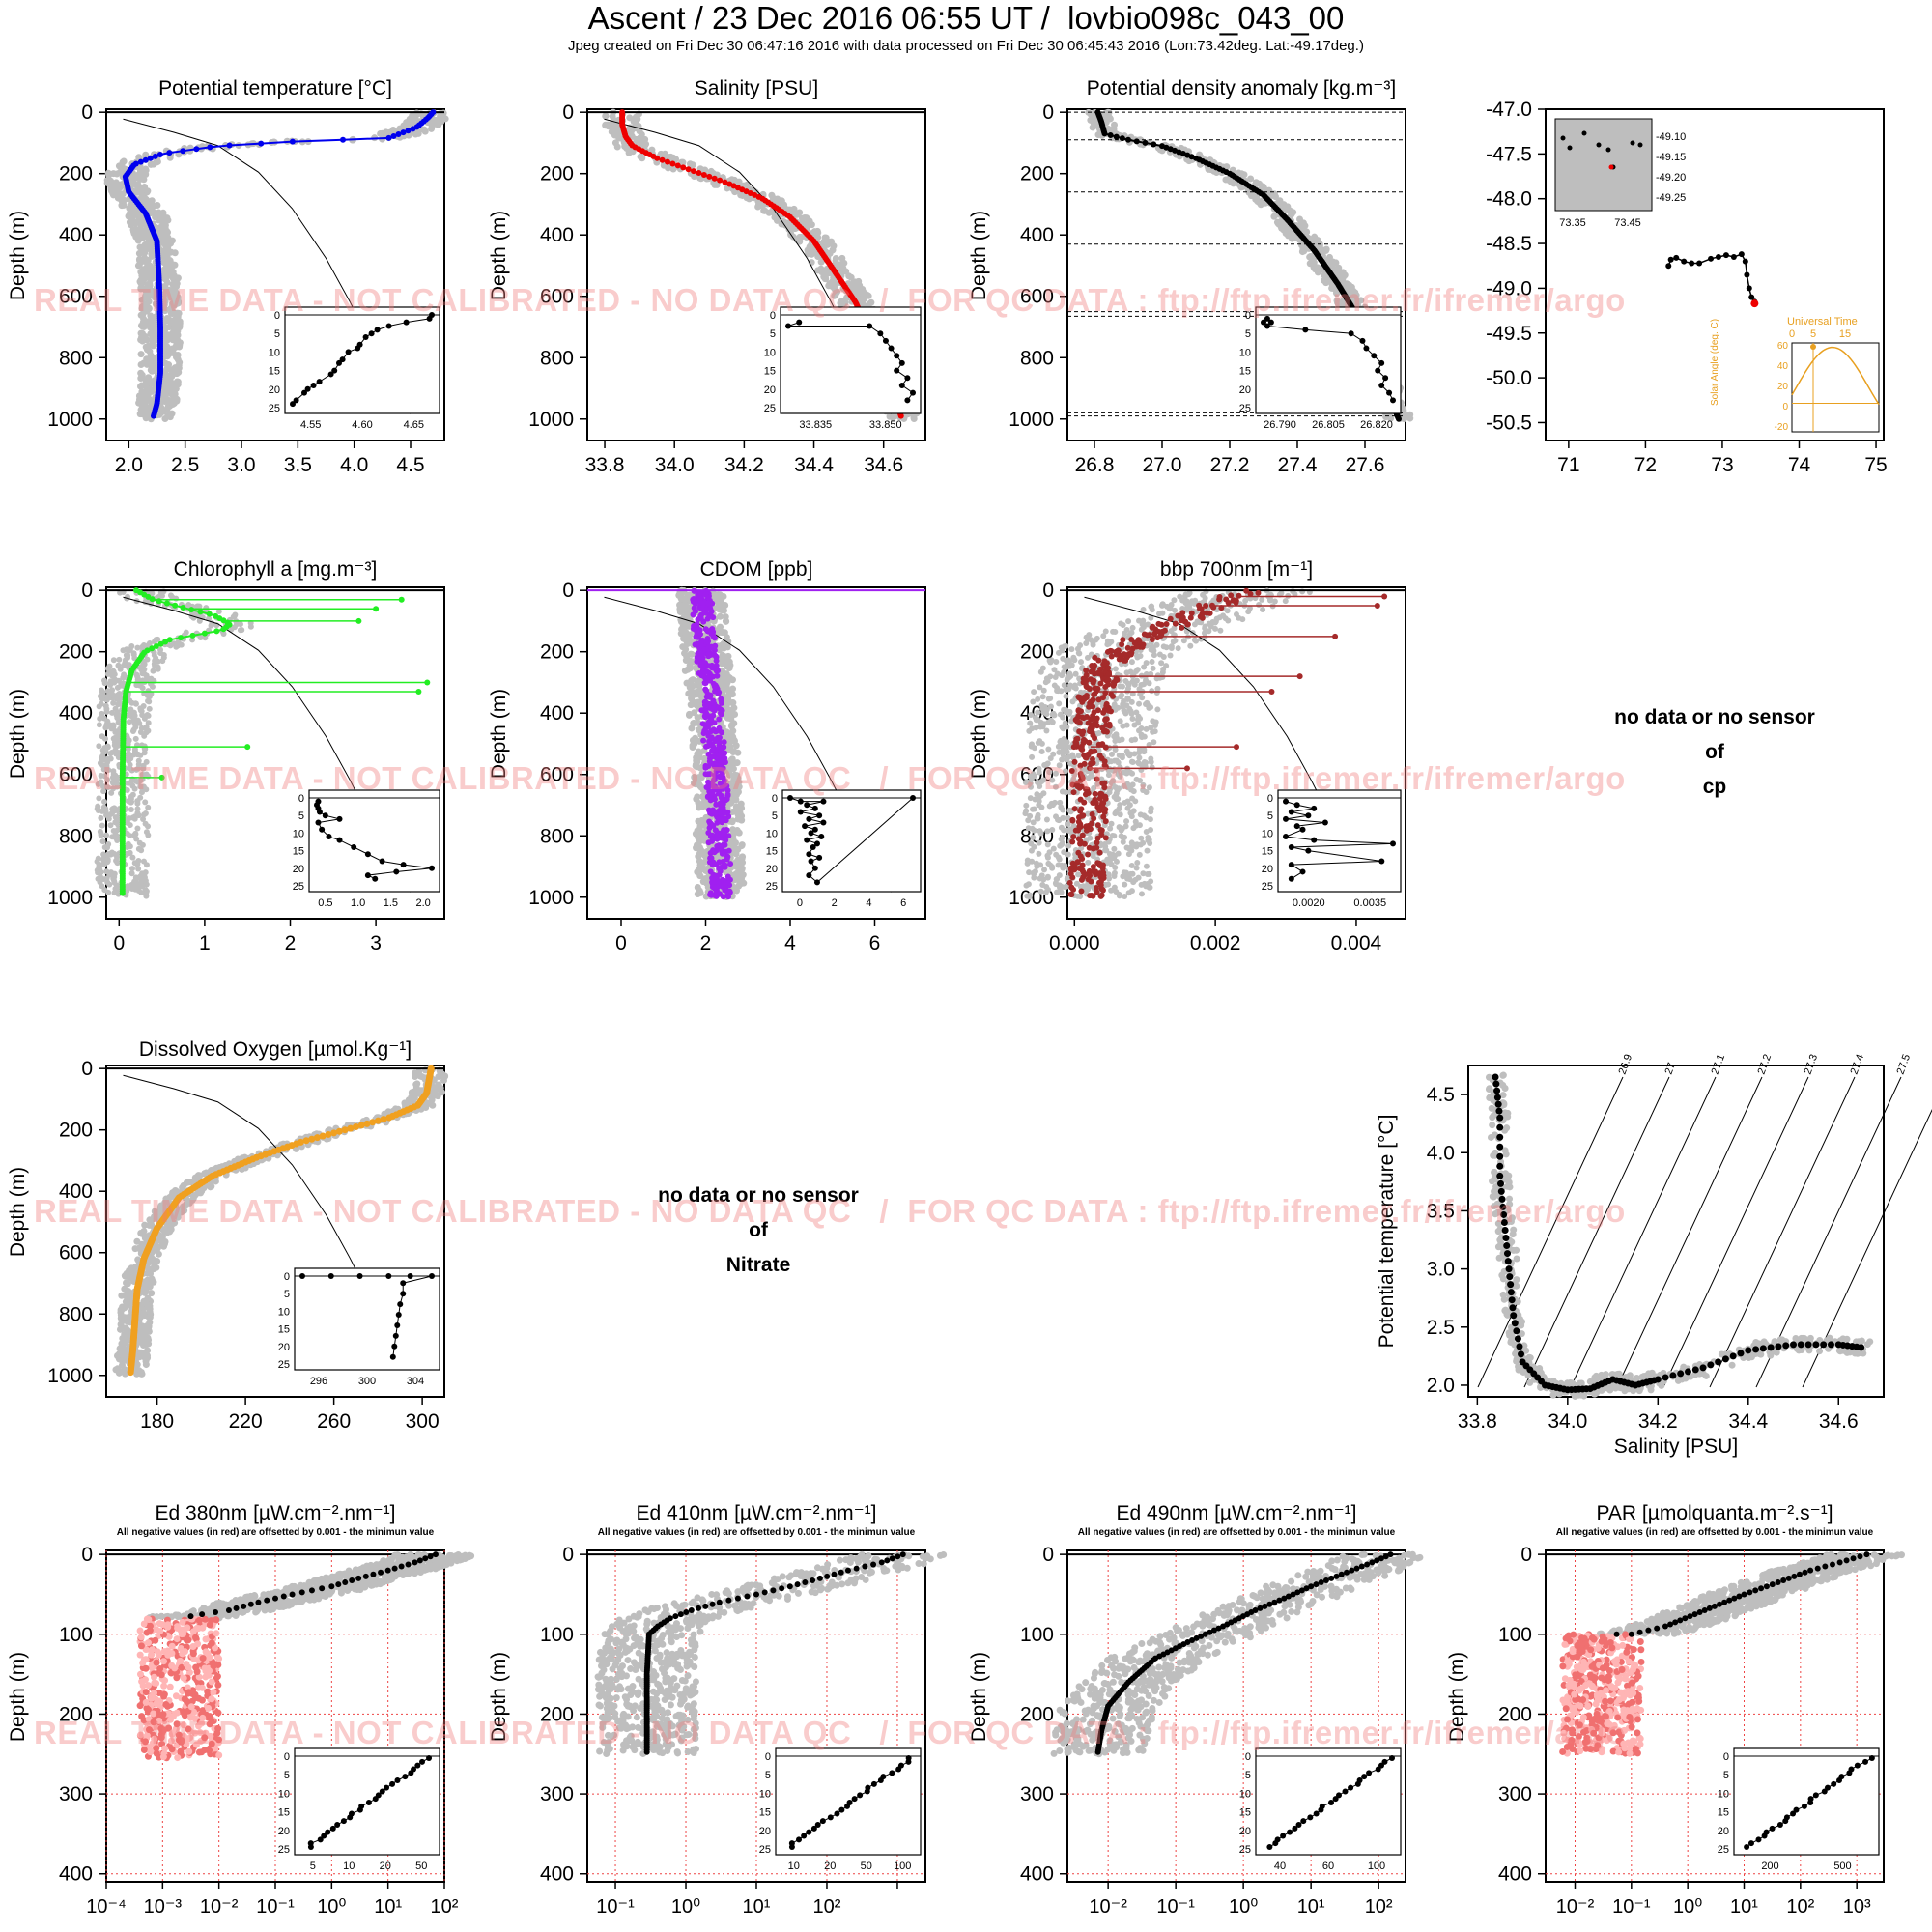  What do you see at coordinates (70, 420) in the screenshot?
I see `temp-y-tick-label: 1000` at bounding box center [70, 420].